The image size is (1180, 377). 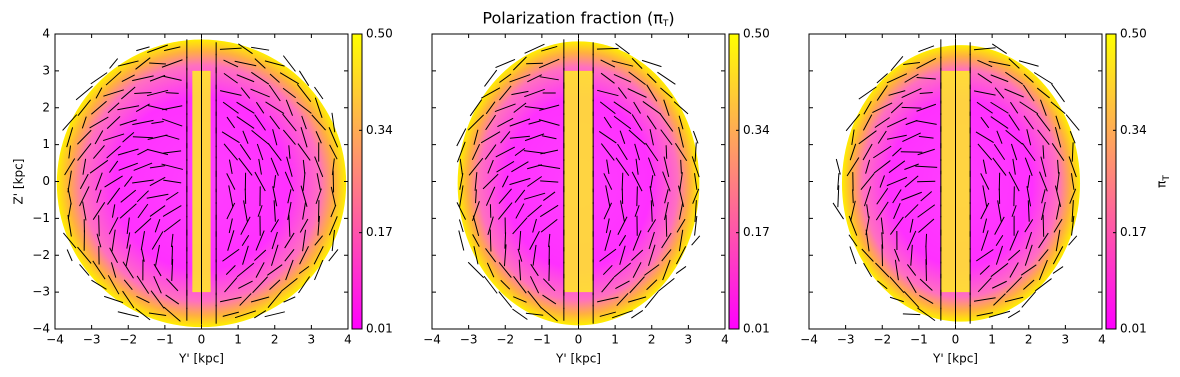 What do you see at coordinates (542, 340) in the screenshot?
I see `x-tick-label: −1` at bounding box center [542, 340].